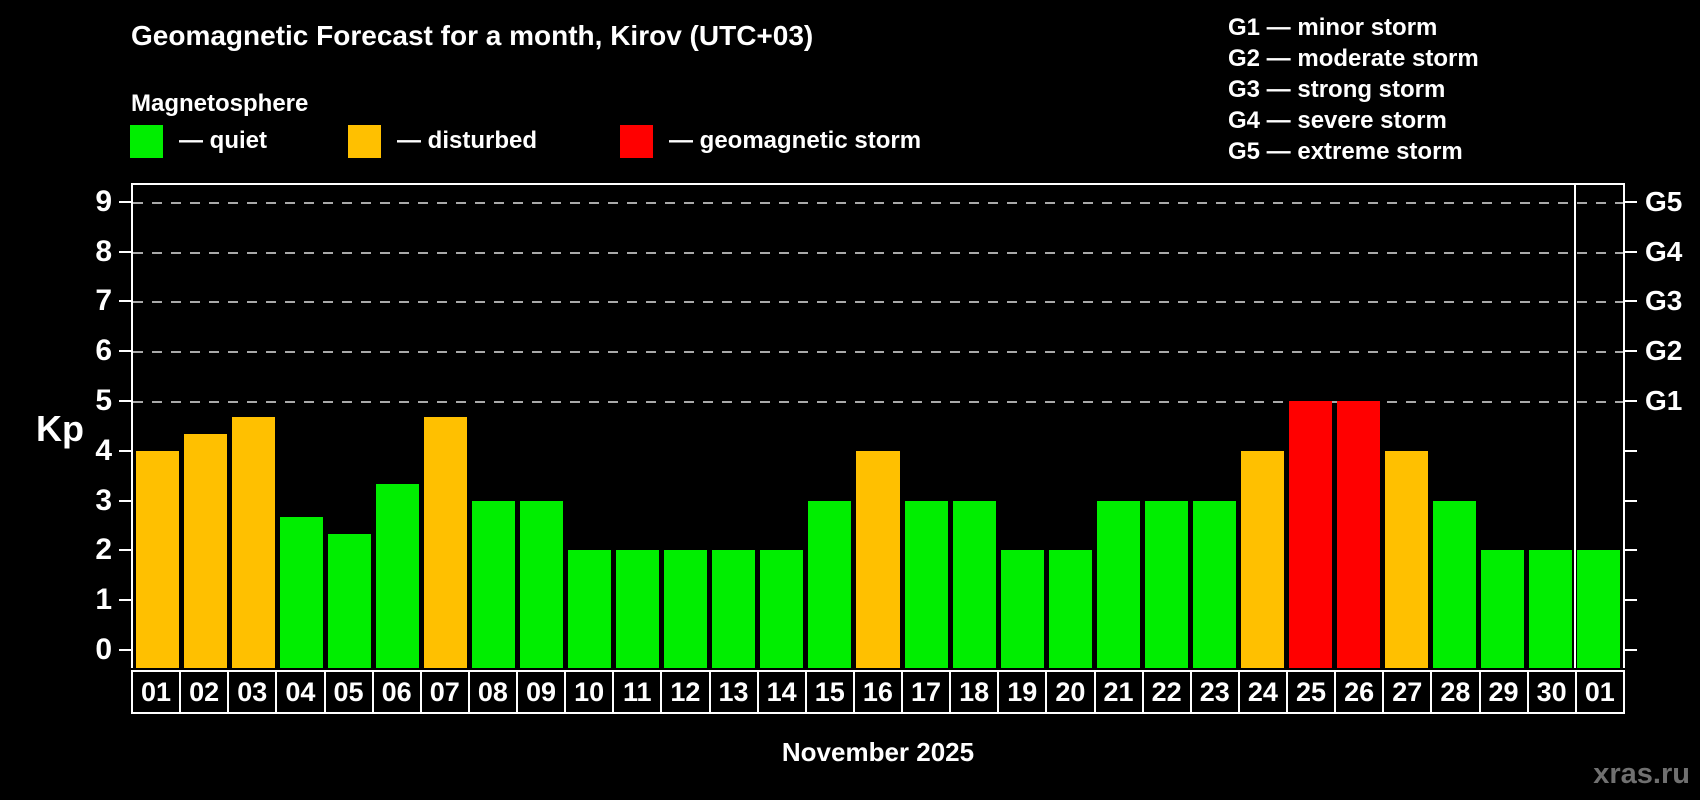 This screenshot has width=1700, height=800. Describe the element at coordinates (1166, 692) in the screenshot. I see `day-cell-22: 22` at that location.